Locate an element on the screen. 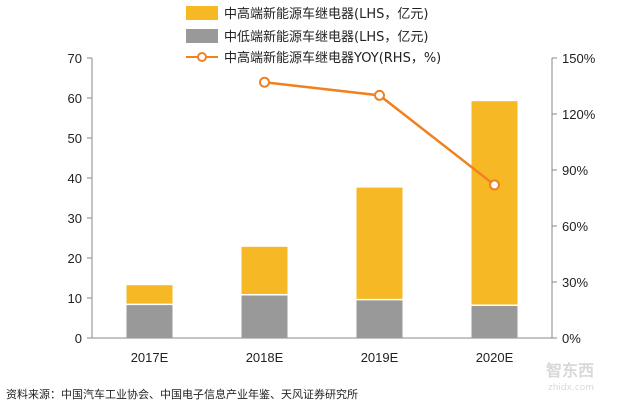  x-axis-ticks: 2017E 2018E 2019E 2020E is located at coordinates (322, 357).